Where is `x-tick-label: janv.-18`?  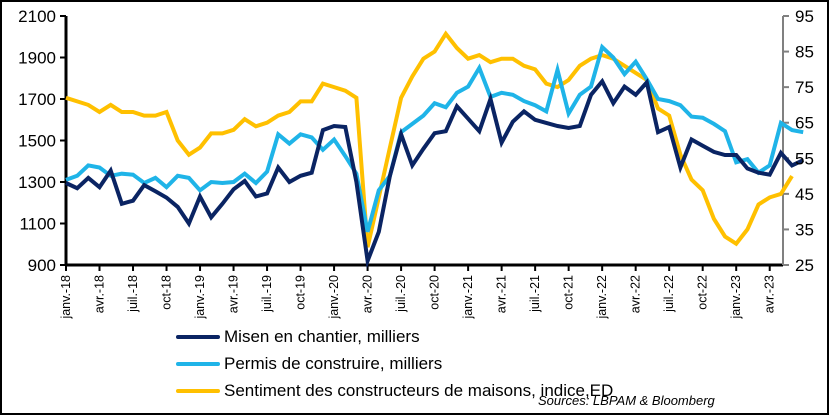 x-tick-label: janv.-18 is located at coordinates (66, 297).